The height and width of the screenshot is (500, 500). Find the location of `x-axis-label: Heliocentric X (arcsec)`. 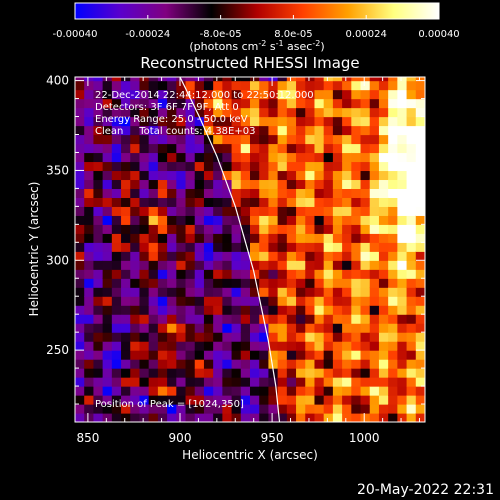

x-axis-label: Heliocentric X (arcsec) is located at coordinates (250, 455).